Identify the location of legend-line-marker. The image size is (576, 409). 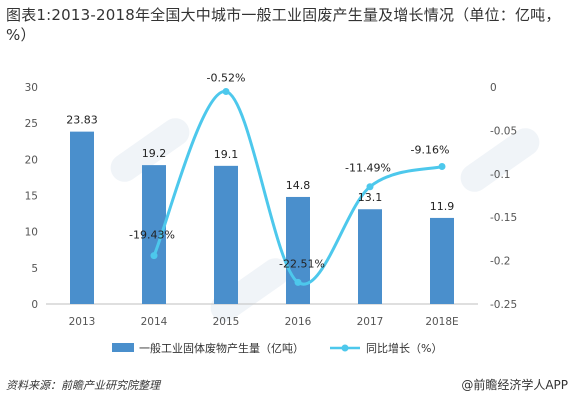
(345, 348).